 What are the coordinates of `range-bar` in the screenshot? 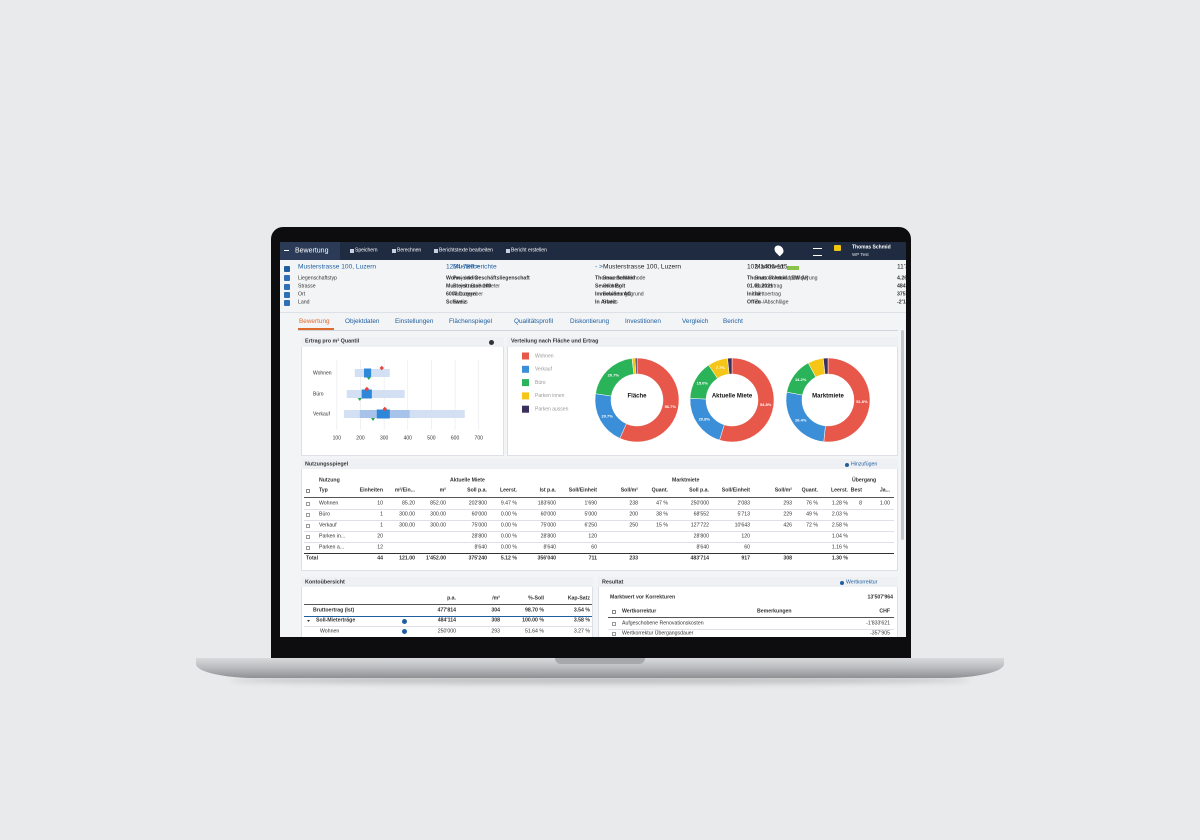 It's located at (372, 373).